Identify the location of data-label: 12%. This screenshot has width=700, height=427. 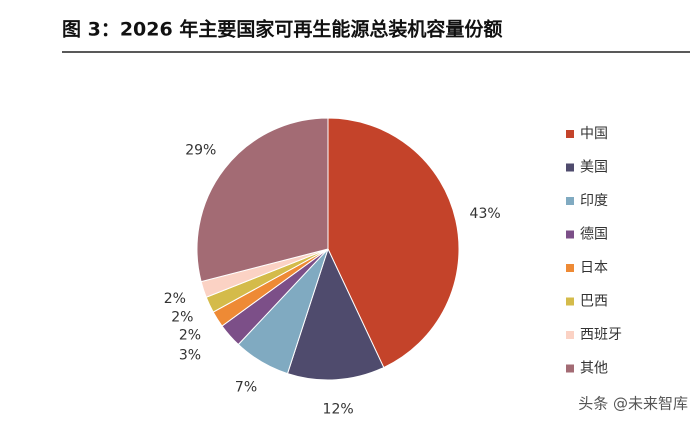
(338, 410).